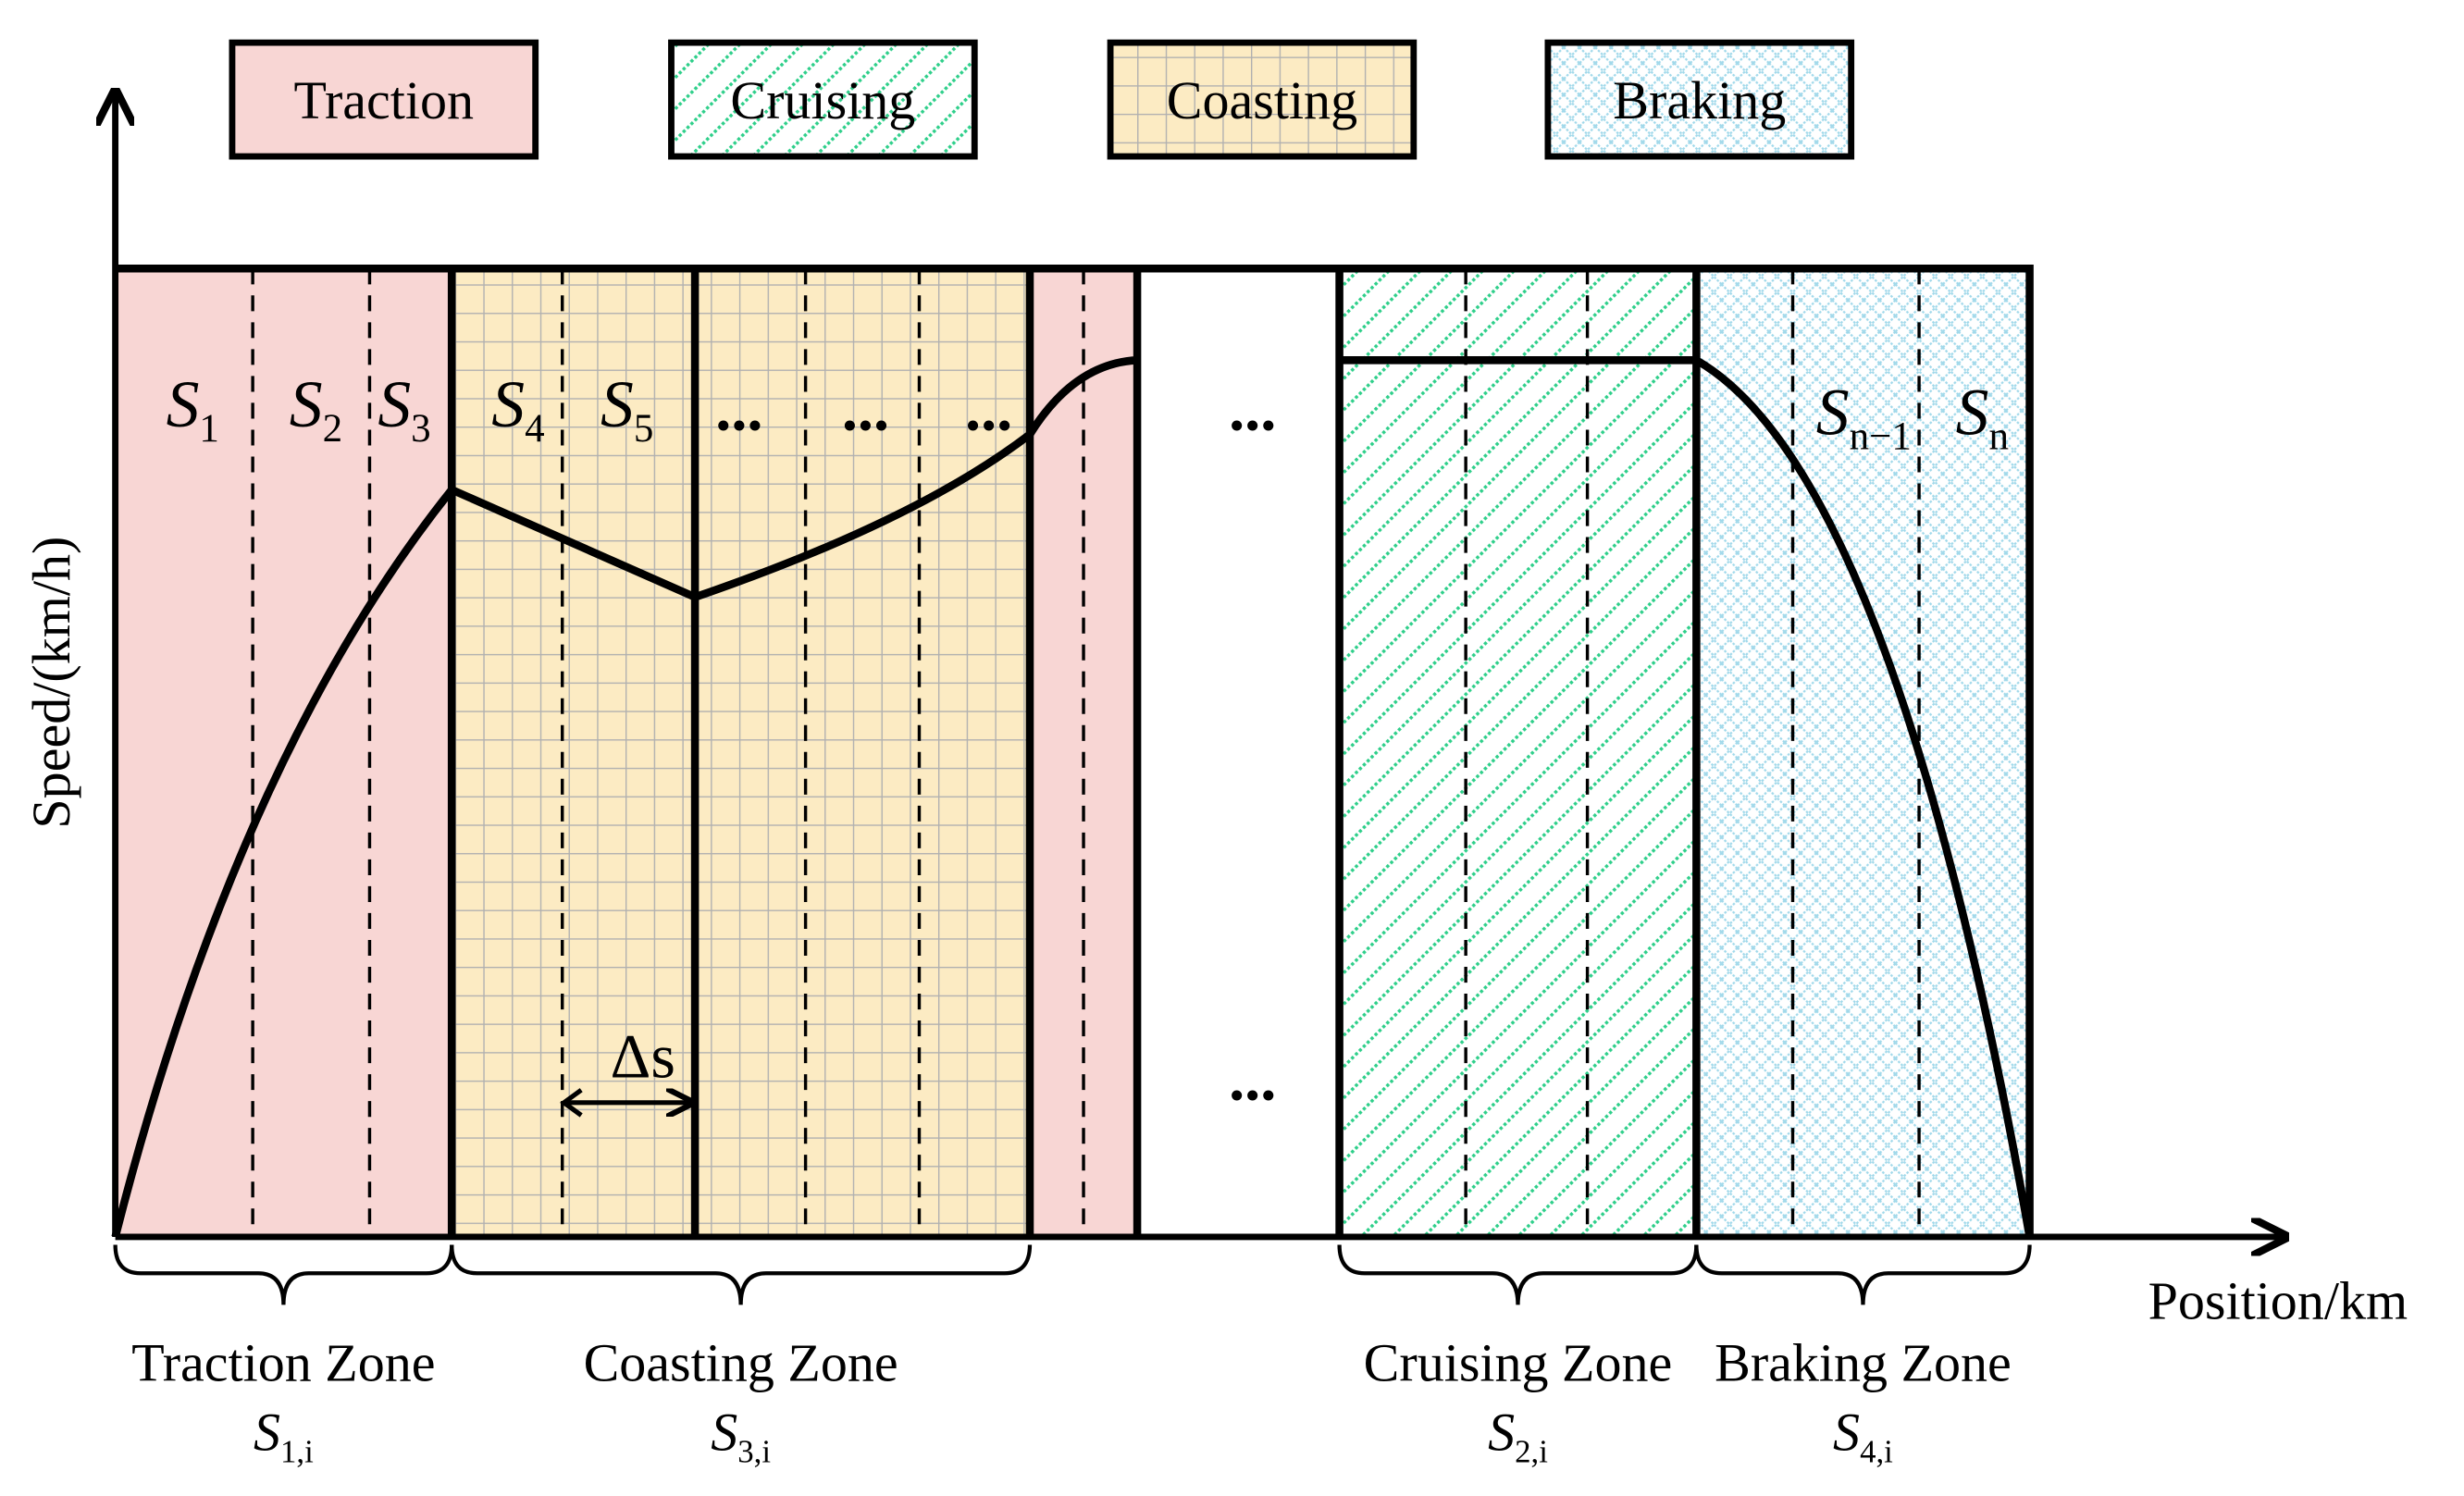 The height and width of the screenshot is (1496, 2464). What do you see at coordinates (421, 429) in the screenshot?
I see `symbol-sub: 3` at bounding box center [421, 429].